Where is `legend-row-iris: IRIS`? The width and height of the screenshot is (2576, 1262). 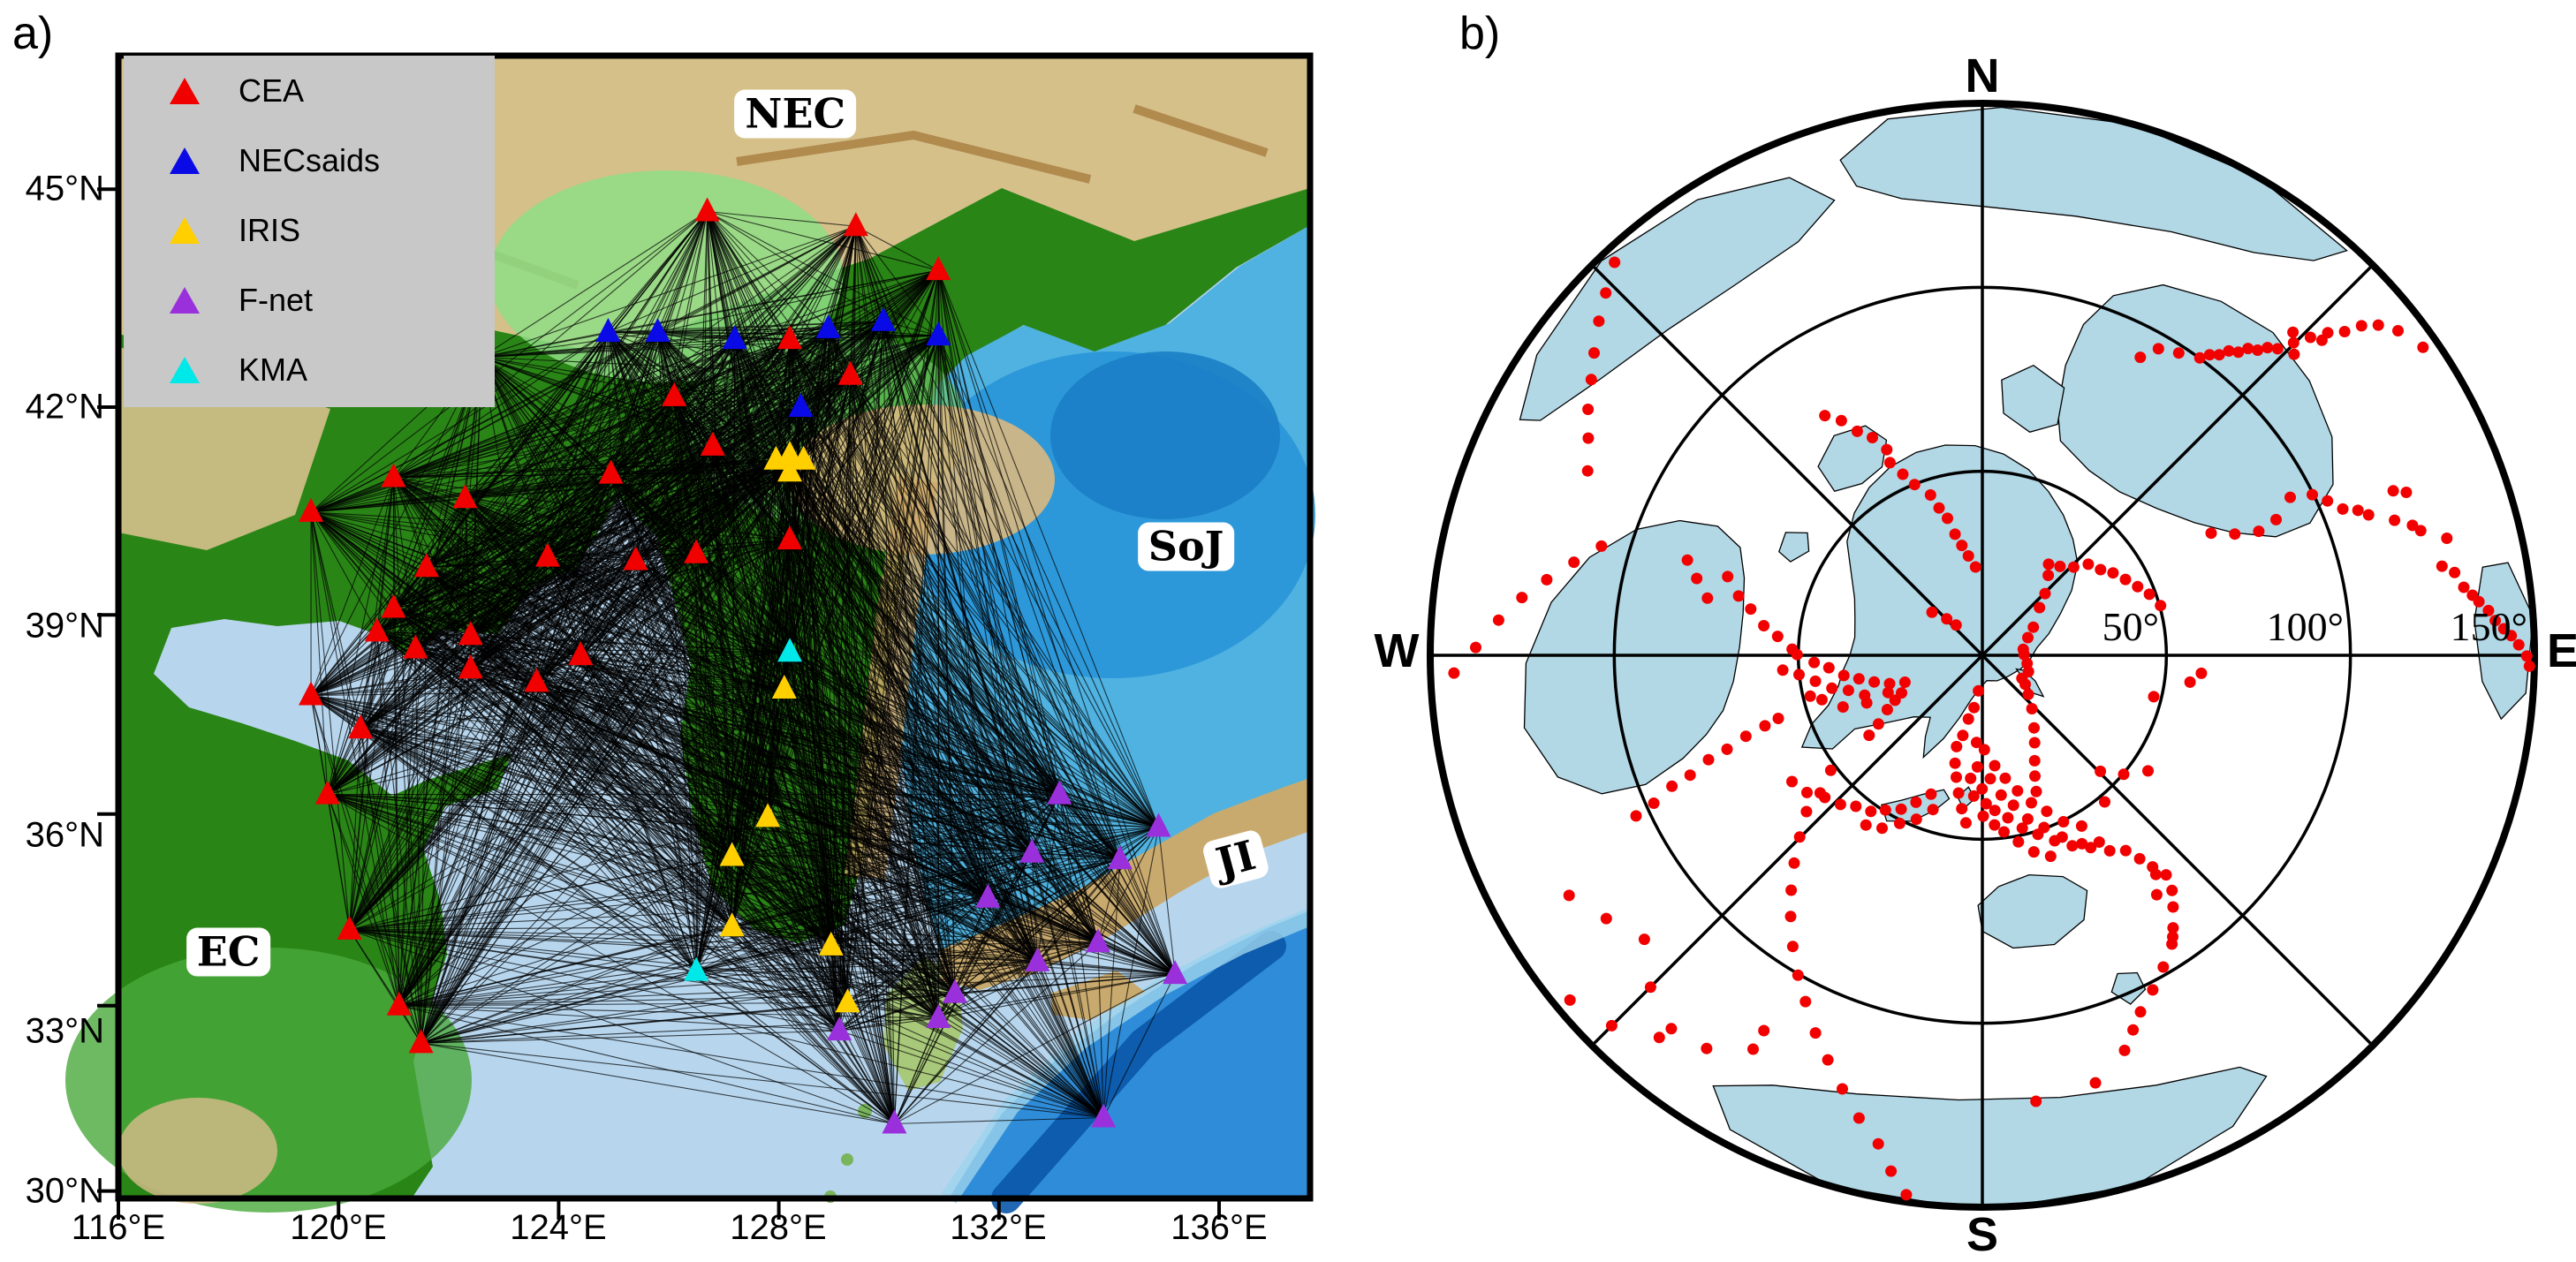 legend-row-iris: IRIS is located at coordinates (310, 230).